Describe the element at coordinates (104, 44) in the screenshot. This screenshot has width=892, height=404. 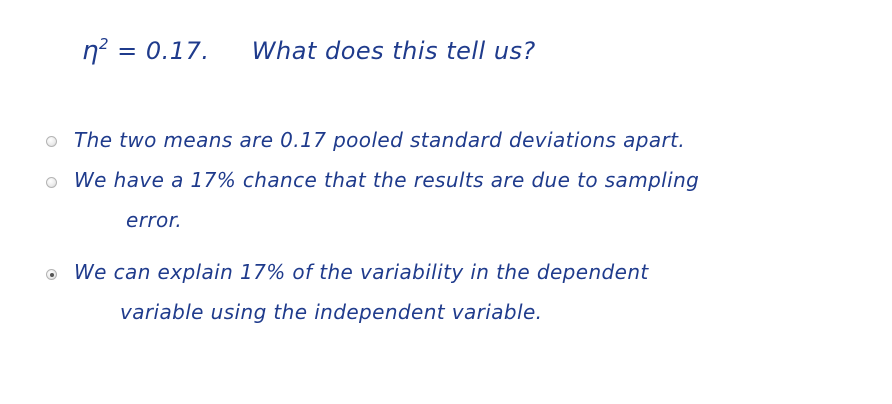
I see `superscript: 2` at that location.